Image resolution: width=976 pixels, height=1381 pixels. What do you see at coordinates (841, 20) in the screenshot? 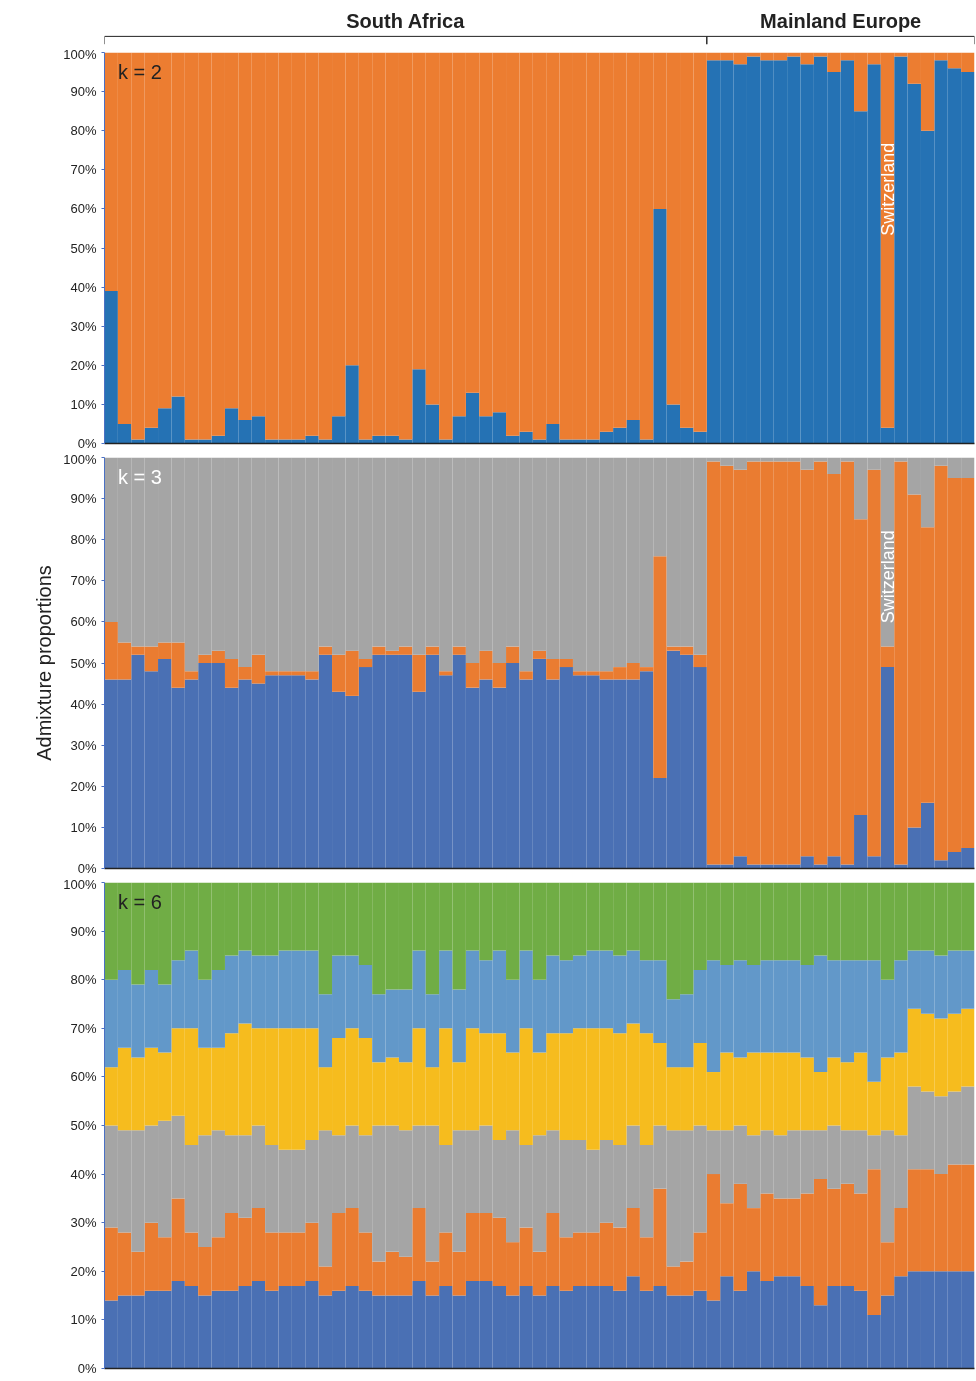
I see `text: Mainland Europe` at bounding box center [841, 20].